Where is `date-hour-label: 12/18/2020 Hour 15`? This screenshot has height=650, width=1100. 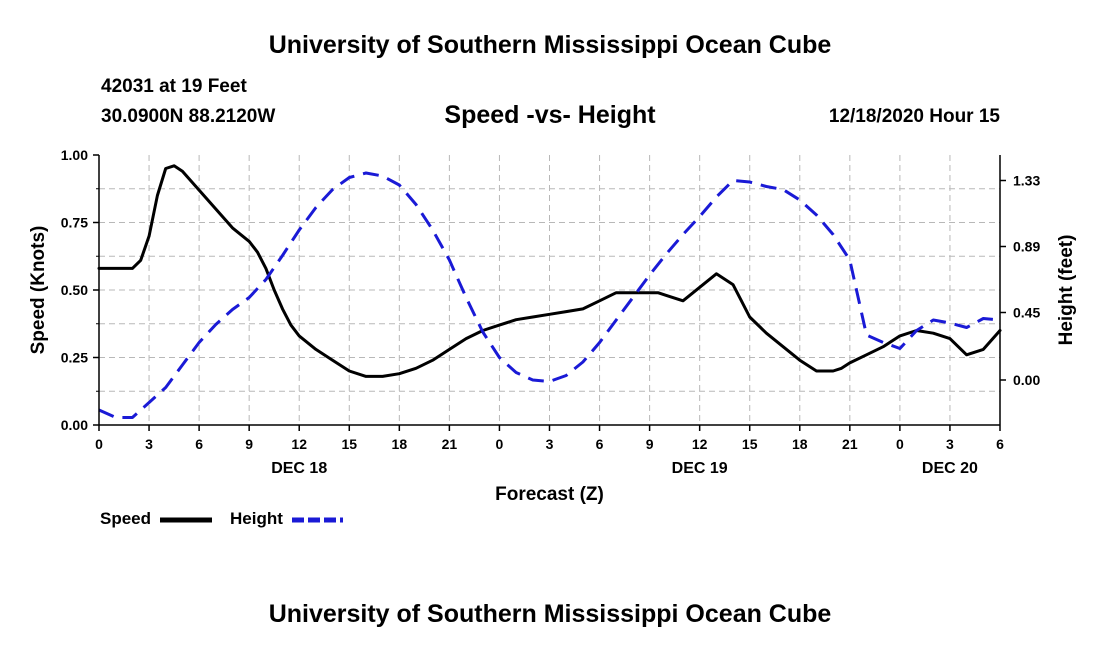
date-hour-label: 12/18/2020 Hour 15 is located at coordinates (914, 116).